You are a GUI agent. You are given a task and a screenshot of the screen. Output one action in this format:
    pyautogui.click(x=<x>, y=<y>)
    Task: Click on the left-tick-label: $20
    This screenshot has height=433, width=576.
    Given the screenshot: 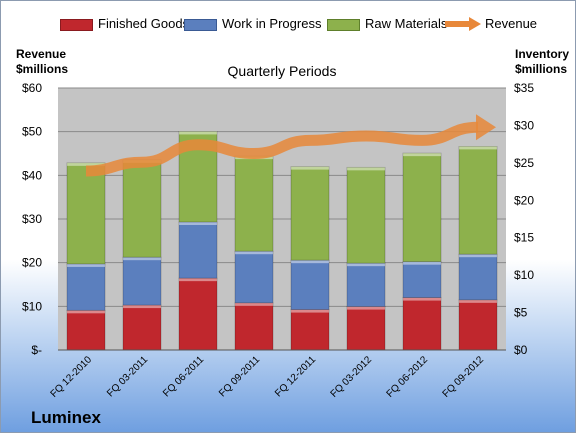 What is the action you would take?
    pyautogui.click(x=32, y=263)
    